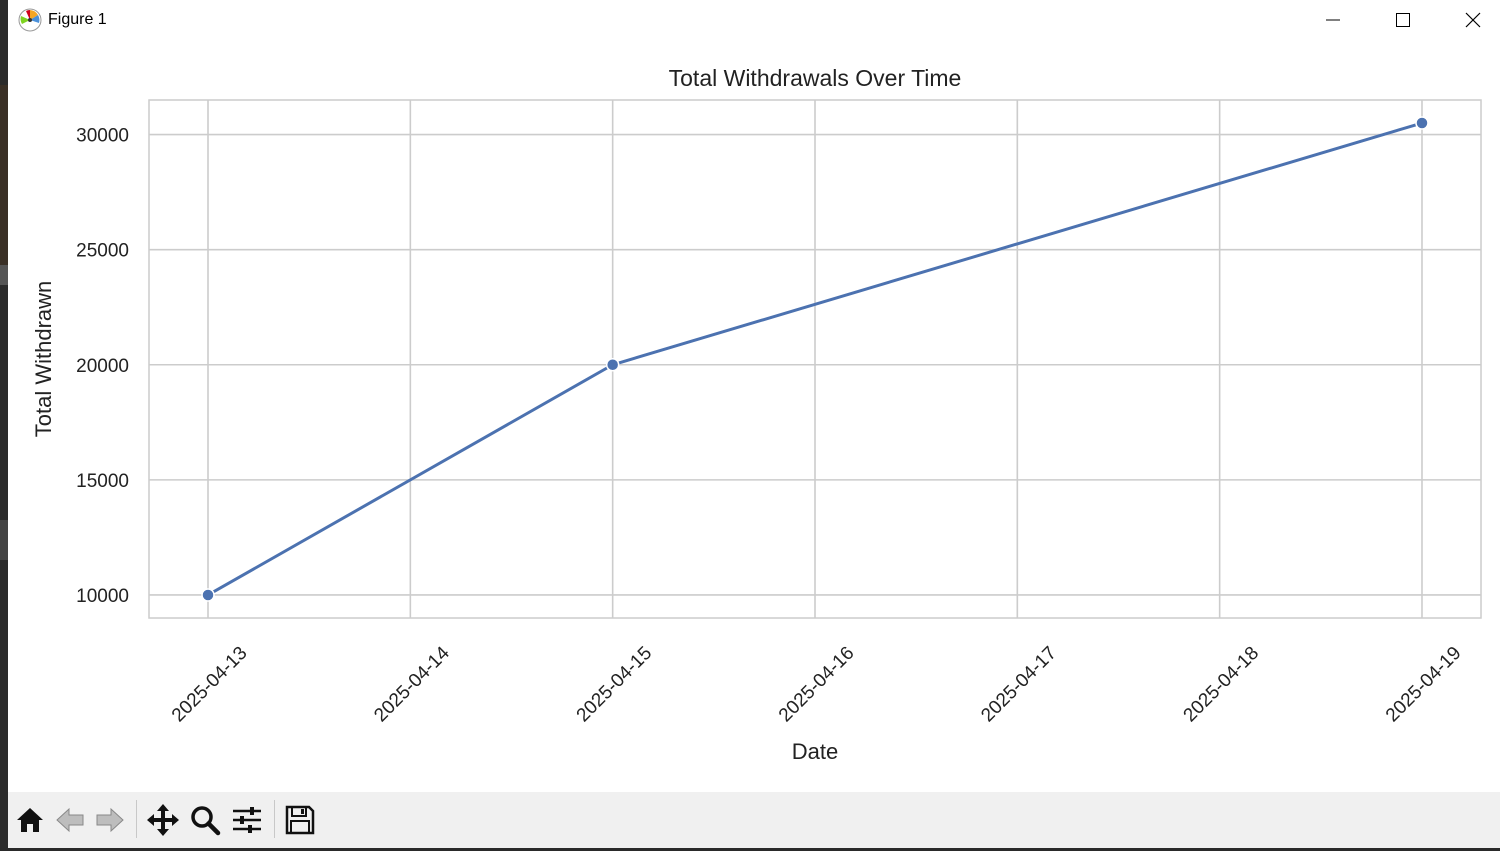 The width and height of the screenshot is (1500, 851). I want to click on chart-title: Total Withdrawals Over Time, so click(815, 78).